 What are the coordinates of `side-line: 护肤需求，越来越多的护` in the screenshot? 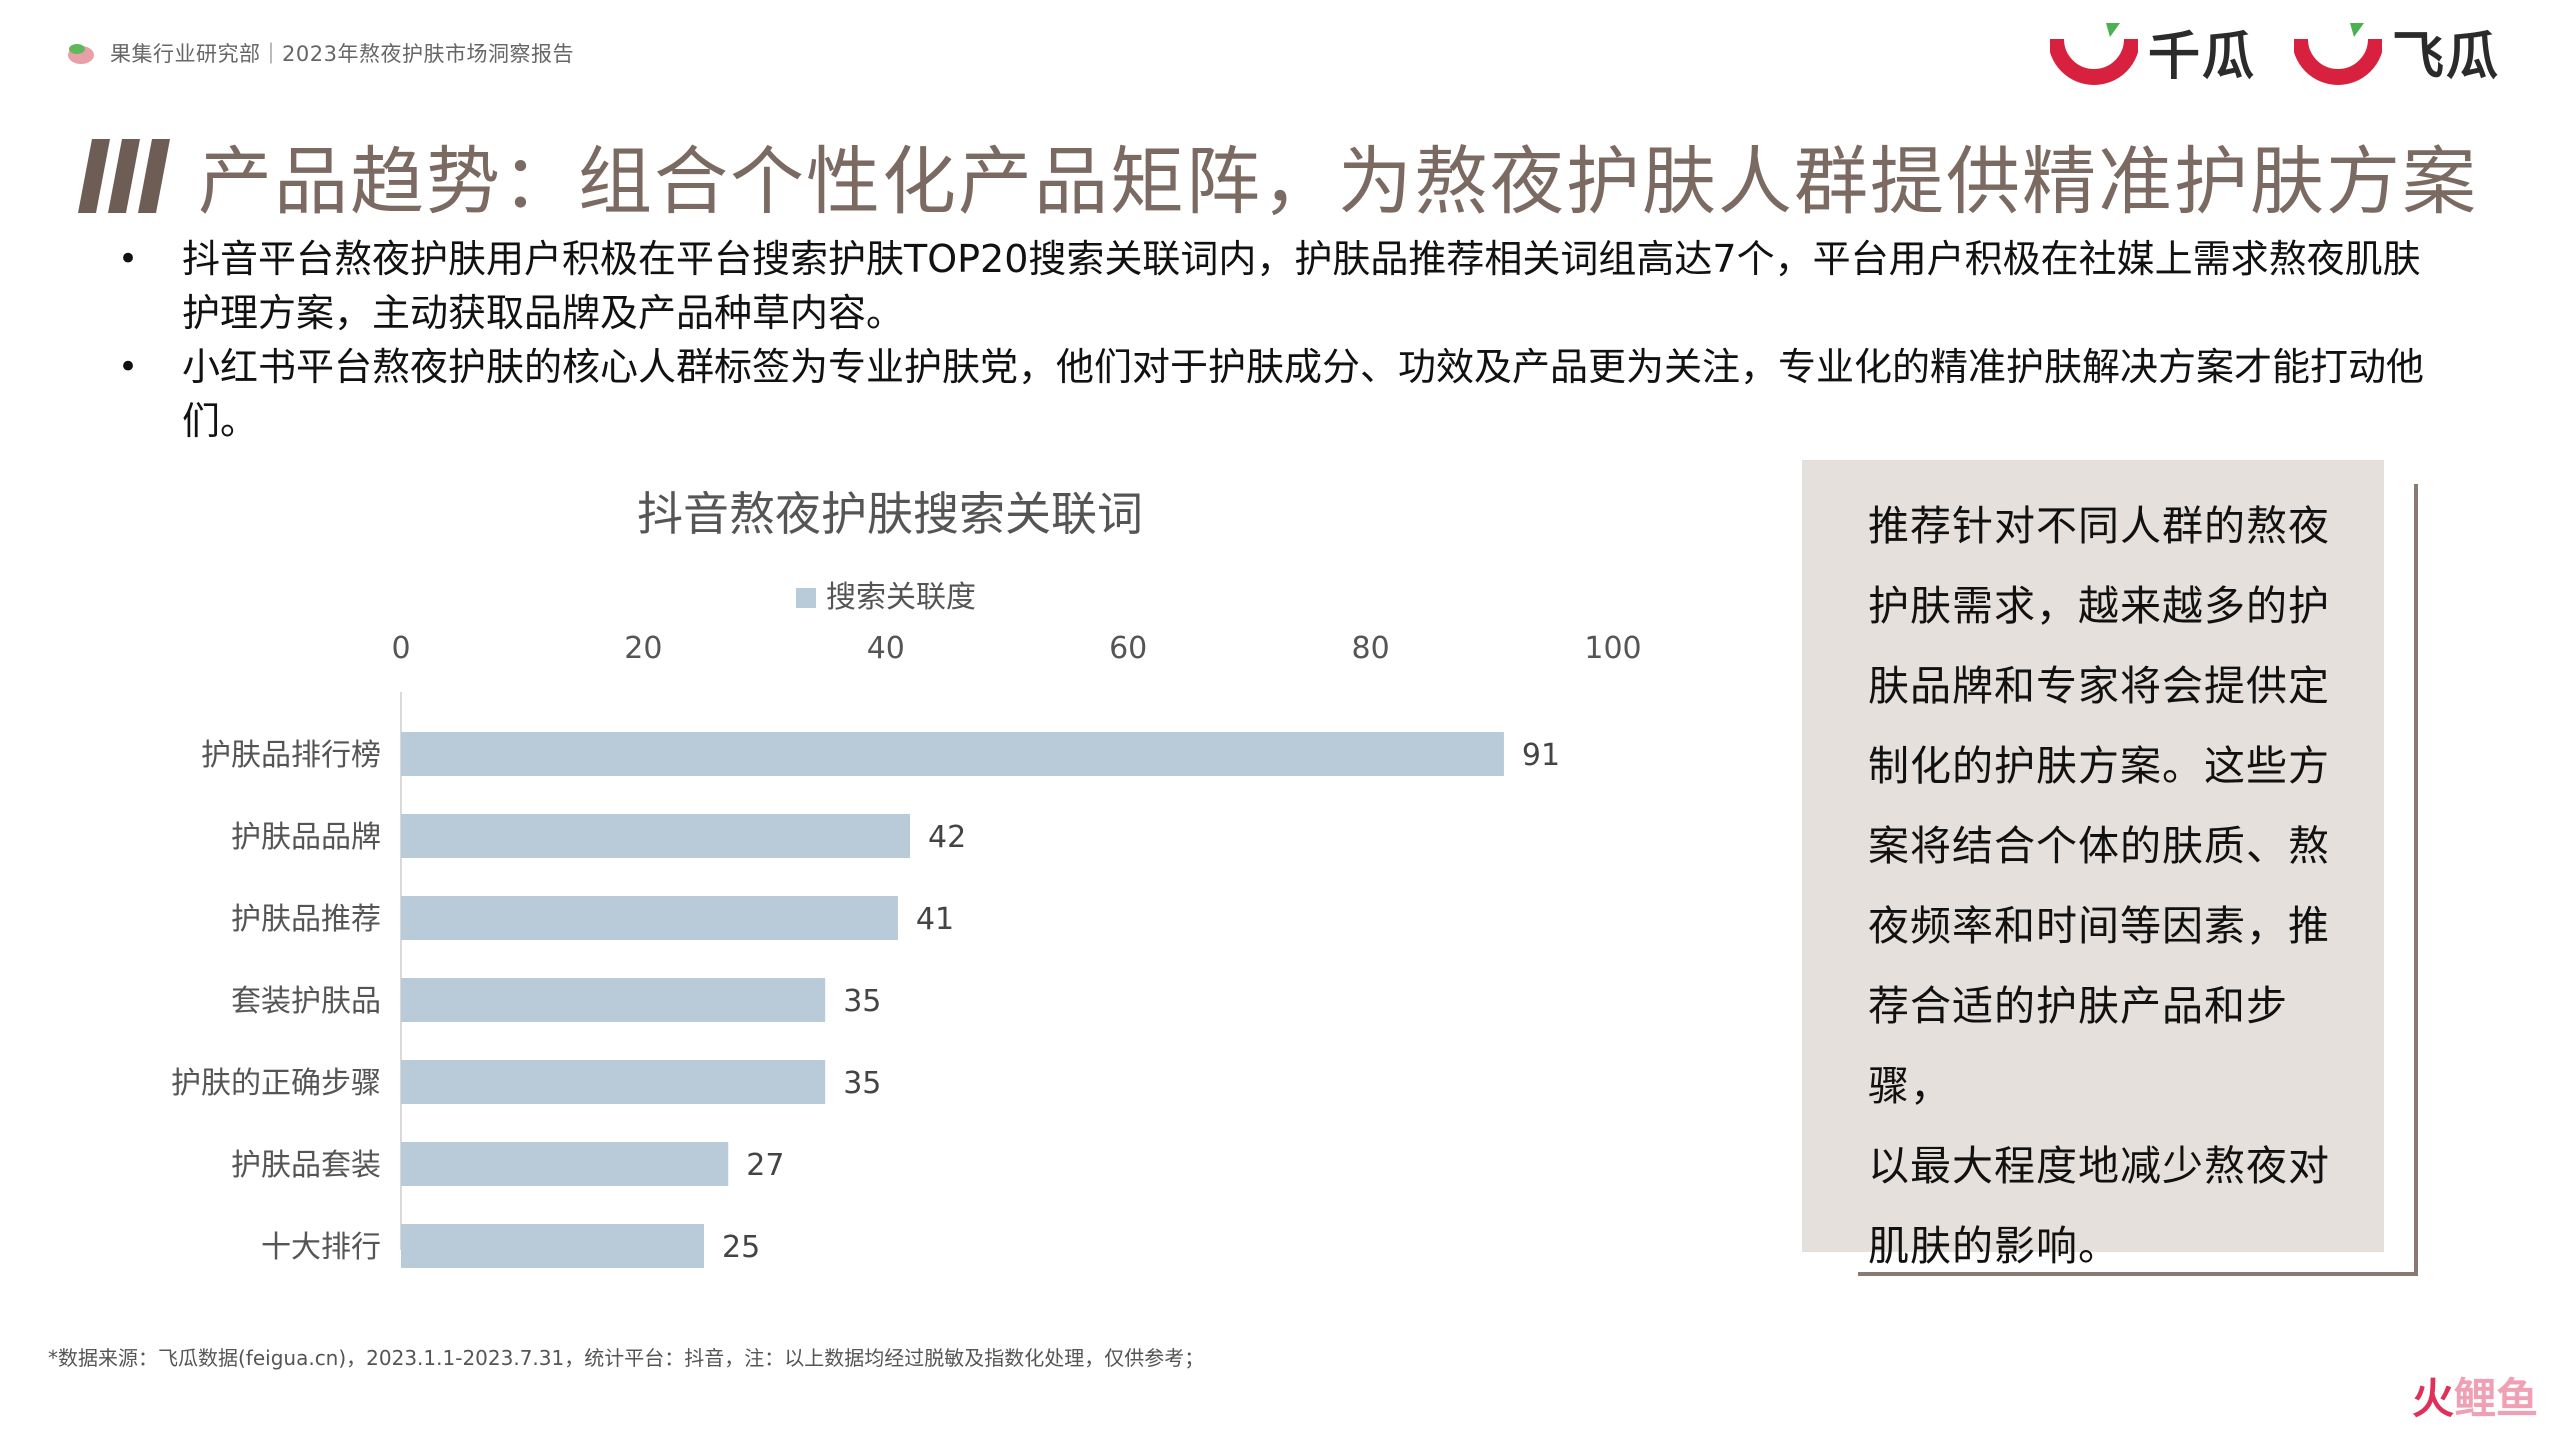 It's located at (2099, 606).